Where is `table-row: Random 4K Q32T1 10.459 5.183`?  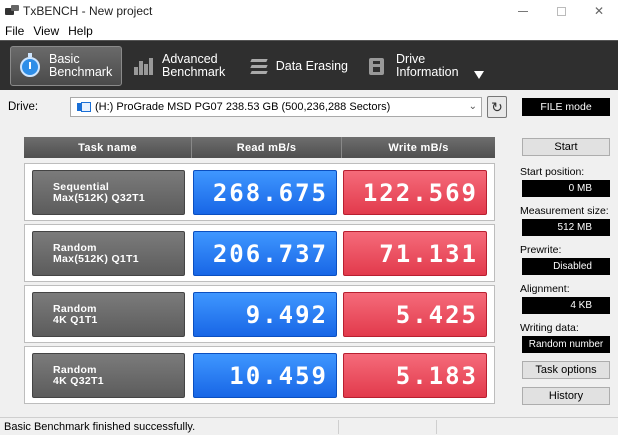
table-row: Random 4K Q32T1 10.459 5.183 is located at coordinates (259, 375).